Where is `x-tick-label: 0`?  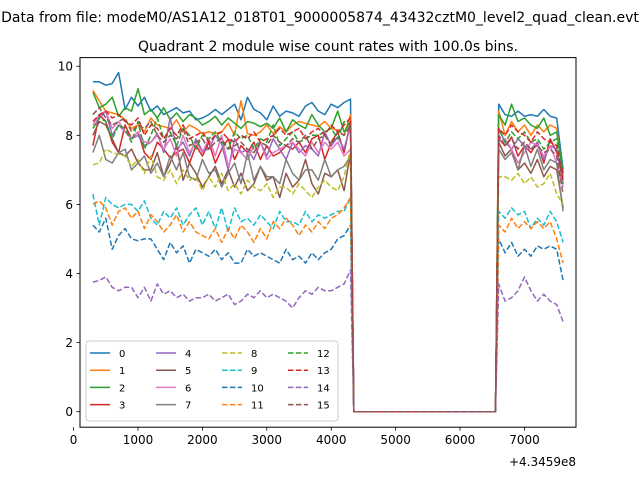
x-tick-label: 0 is located at coordinates (74, 440).